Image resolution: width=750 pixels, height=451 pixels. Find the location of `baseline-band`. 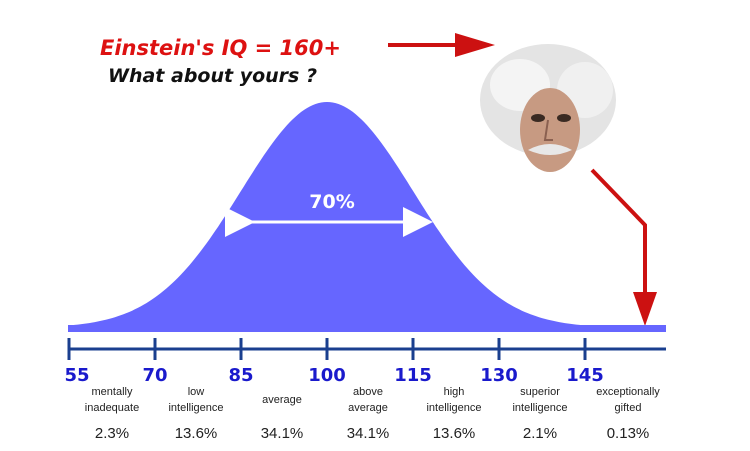

baseline-band is located at coordinates (367, 328).